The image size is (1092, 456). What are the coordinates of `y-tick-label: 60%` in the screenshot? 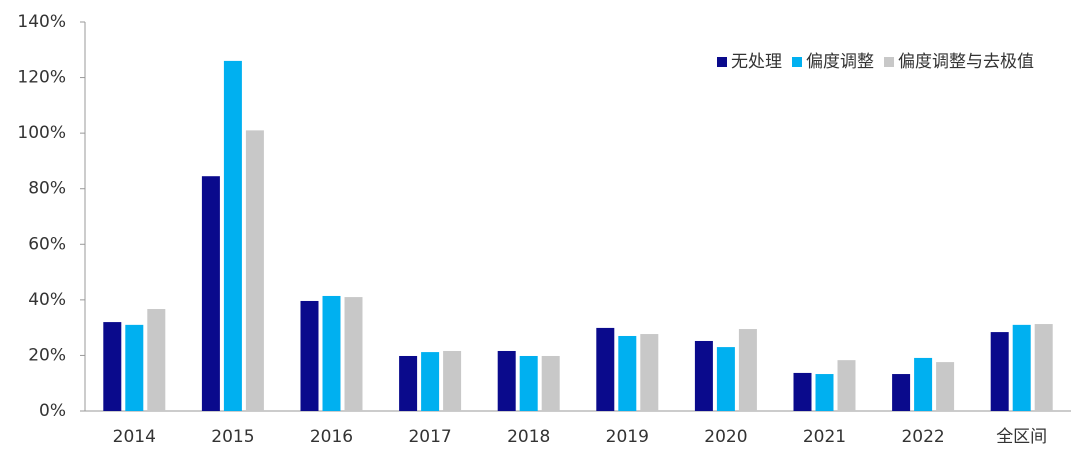 It's located at (47, 244).